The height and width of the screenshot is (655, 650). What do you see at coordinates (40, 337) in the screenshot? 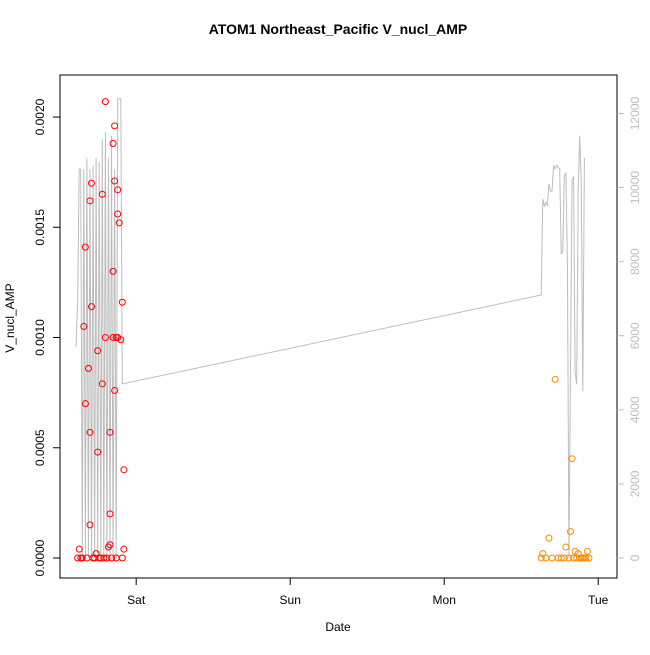
I see `y-tick-label-2: 0.0010` at bounding box center [40, 337].